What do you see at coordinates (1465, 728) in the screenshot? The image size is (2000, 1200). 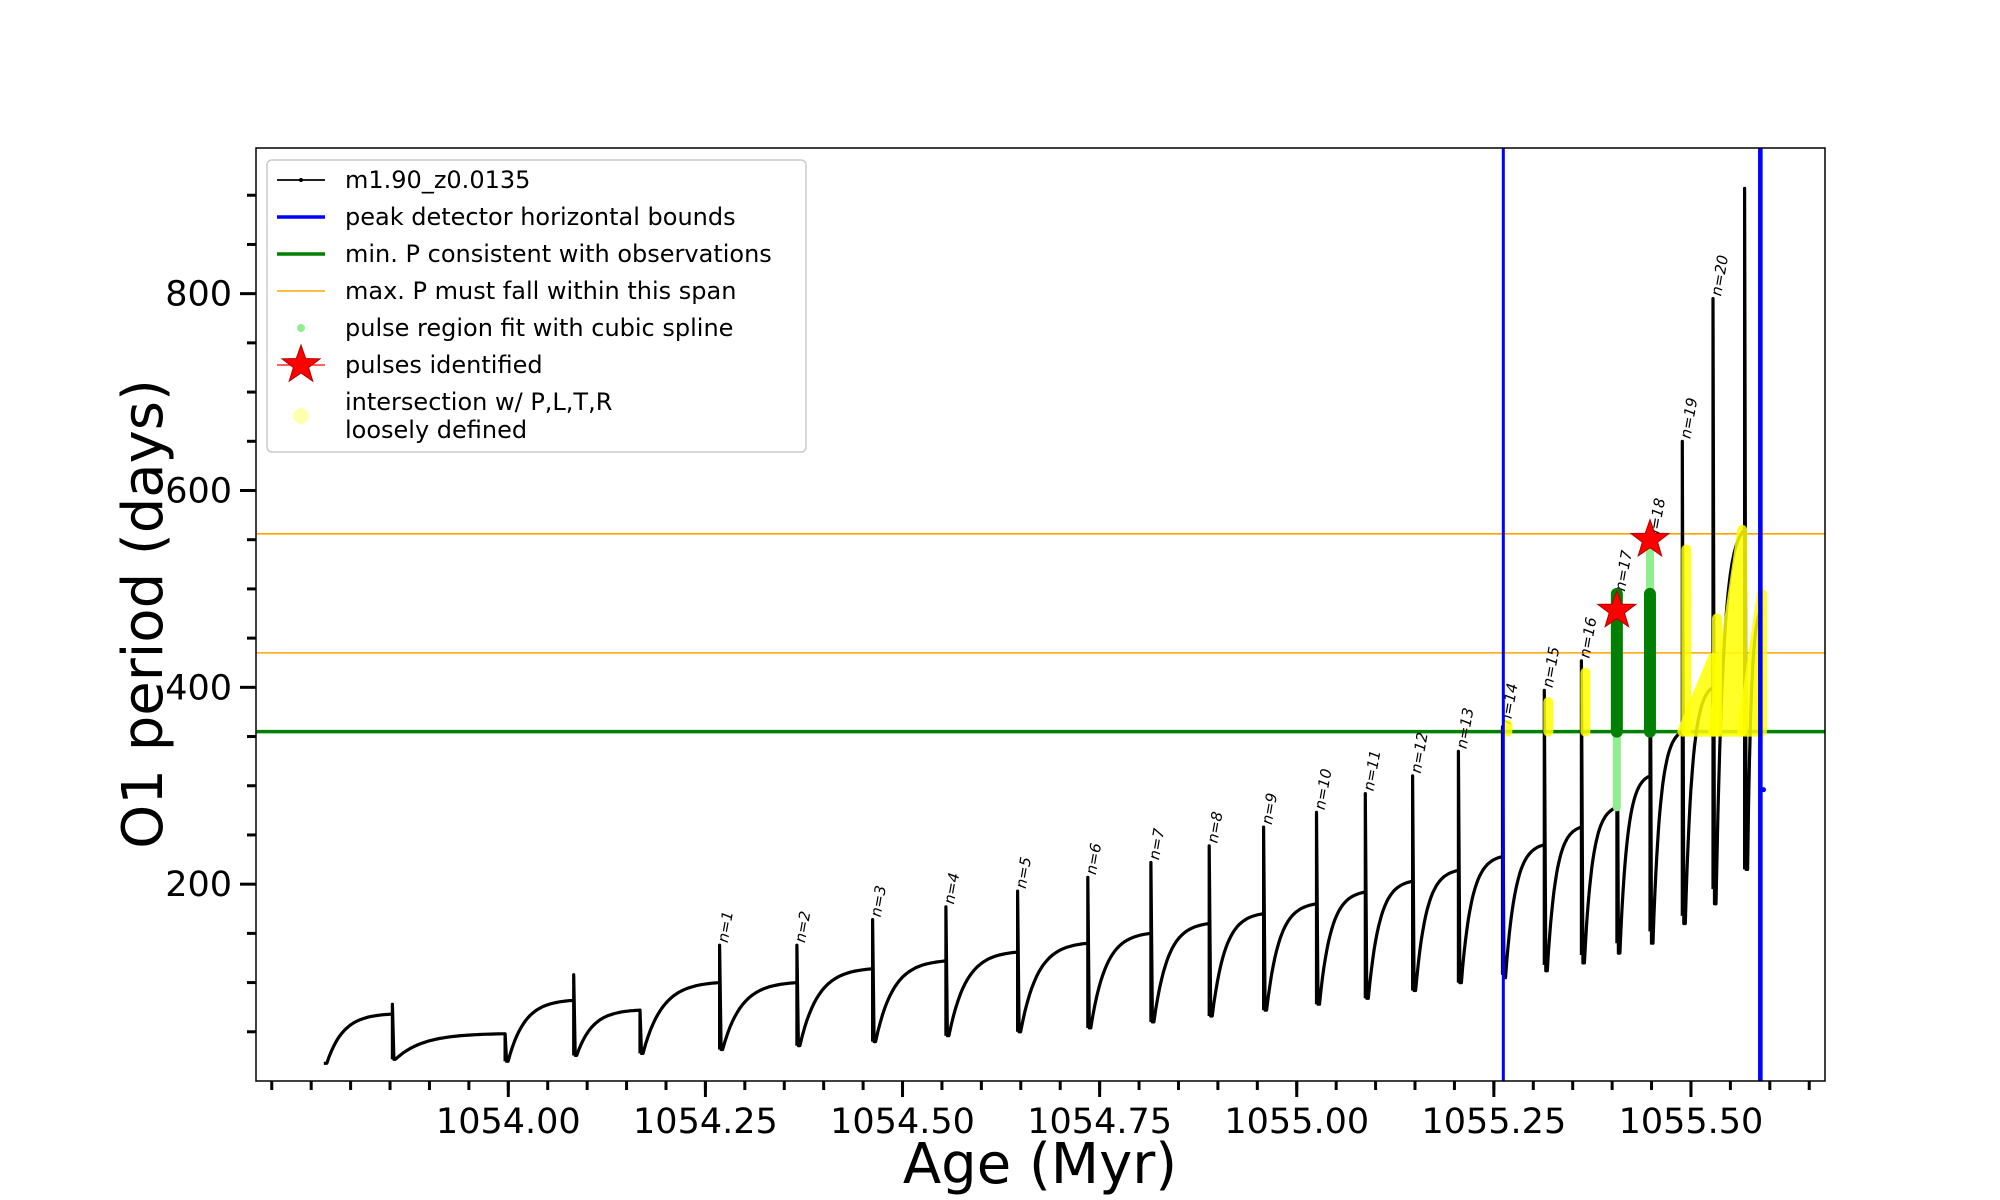 I see `pulse-label: n=13` at bounding box center [1465, 728].